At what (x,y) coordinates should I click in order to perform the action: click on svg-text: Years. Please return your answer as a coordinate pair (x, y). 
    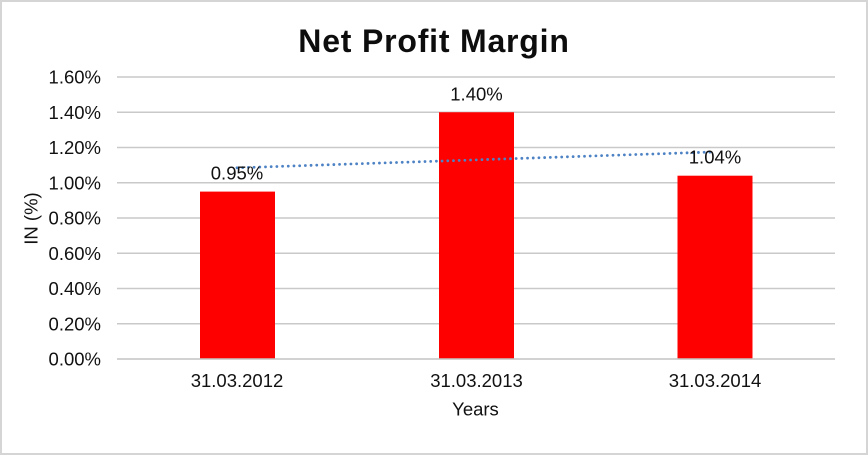
    Looking at the image, I should click on (475, 409).